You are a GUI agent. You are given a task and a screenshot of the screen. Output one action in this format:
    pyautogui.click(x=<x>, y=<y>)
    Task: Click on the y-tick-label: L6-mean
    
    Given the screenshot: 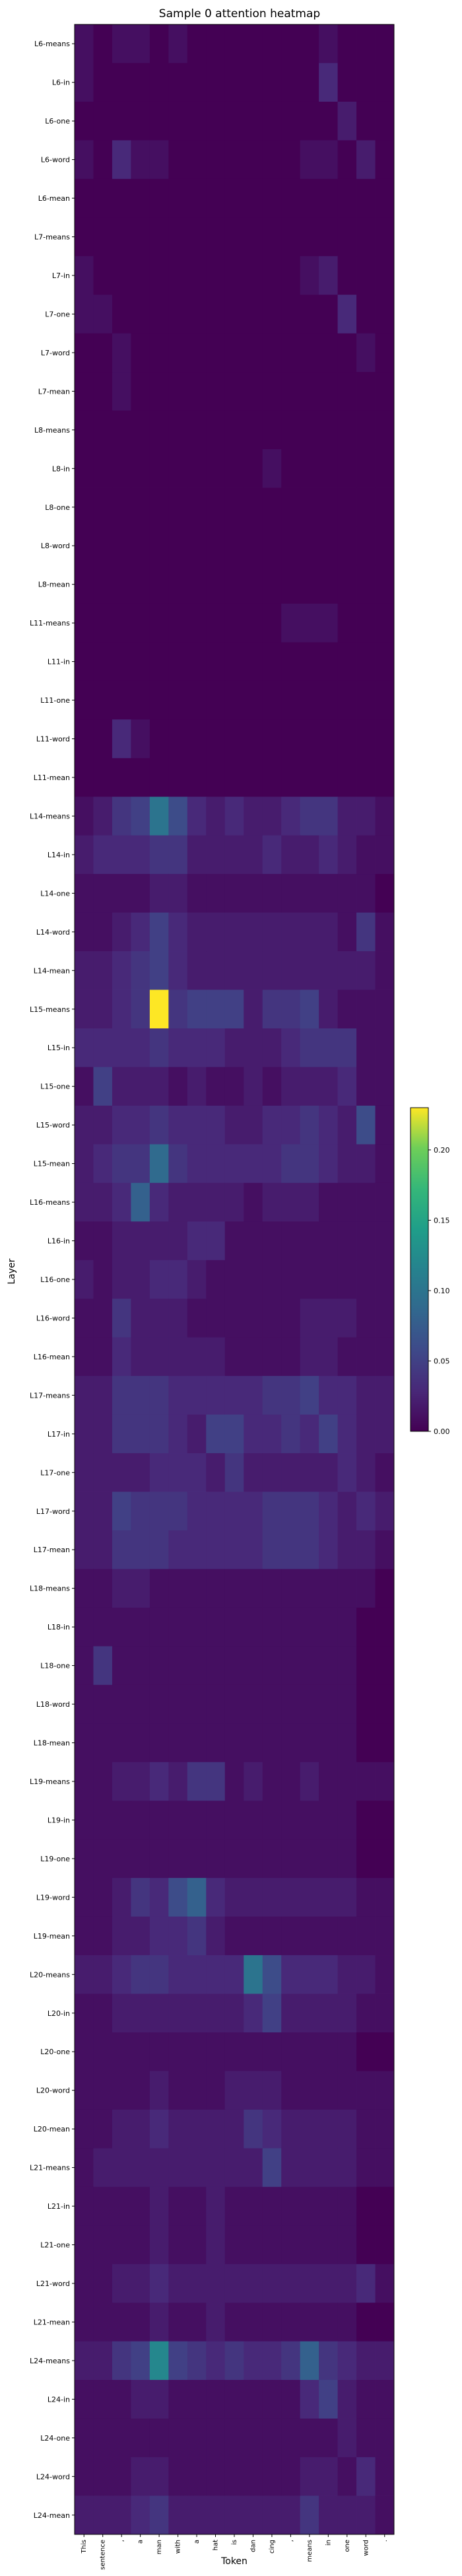 What is the action you would take?
    pyautogui.click(x=54, y=198)
    